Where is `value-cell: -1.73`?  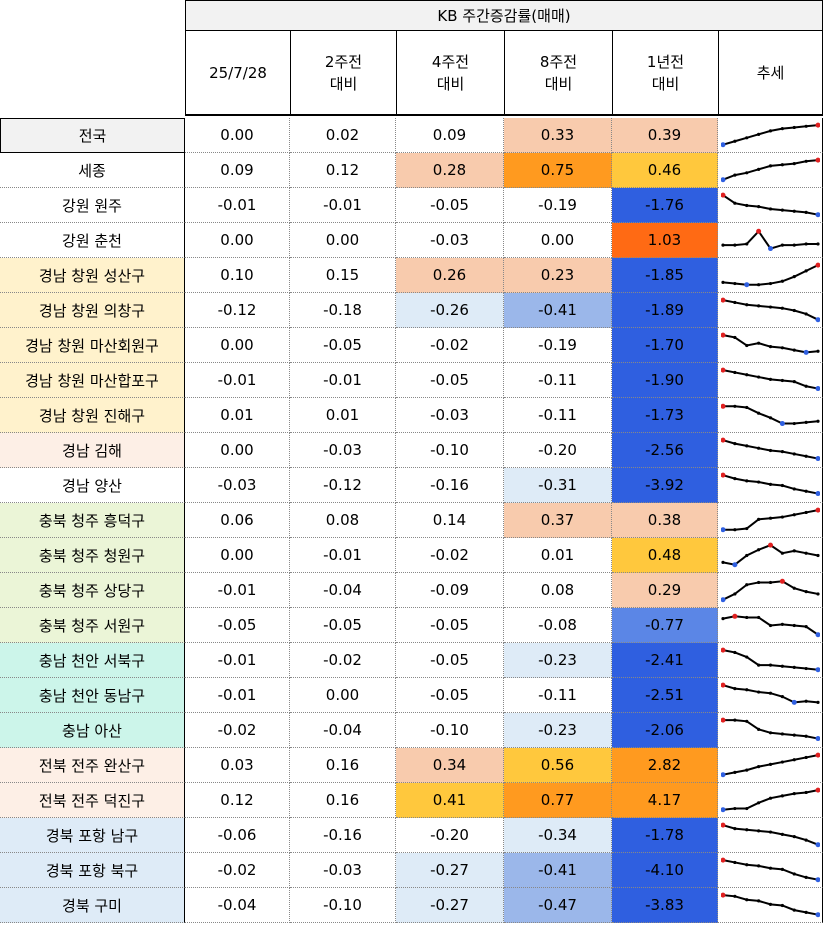
value-cell: -1.73 is located at coordinates (665, 415).